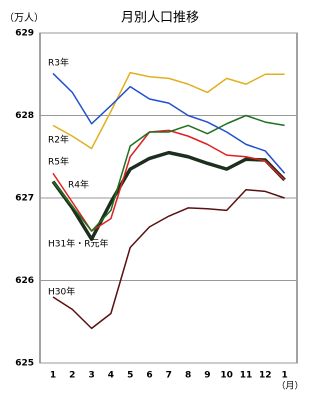 Image resolution: width=320 pixels, height=410 pixels. Describe the element at coordinates (91, 376) in the screenshot. I see `x-tick-label: 3` at that location.